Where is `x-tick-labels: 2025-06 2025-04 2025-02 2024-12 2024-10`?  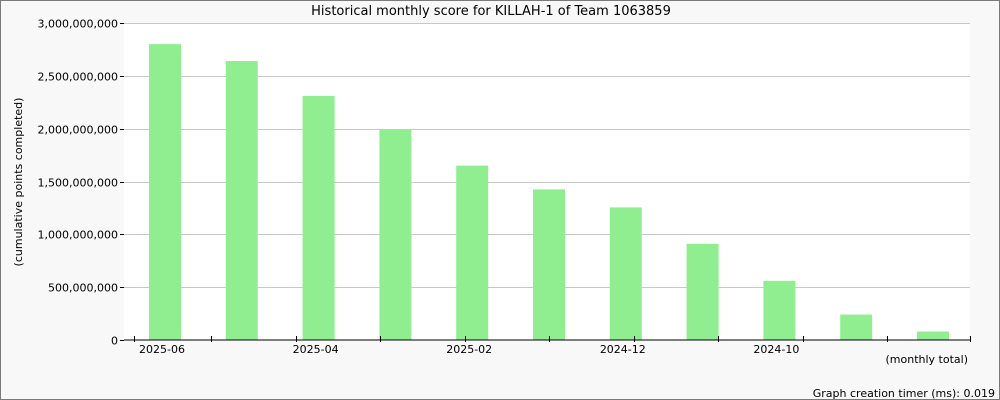 x-tick-labels: 2025-06 2025-04 2025-02 2024-12 2024-10 is located at coordinates (469, 349).